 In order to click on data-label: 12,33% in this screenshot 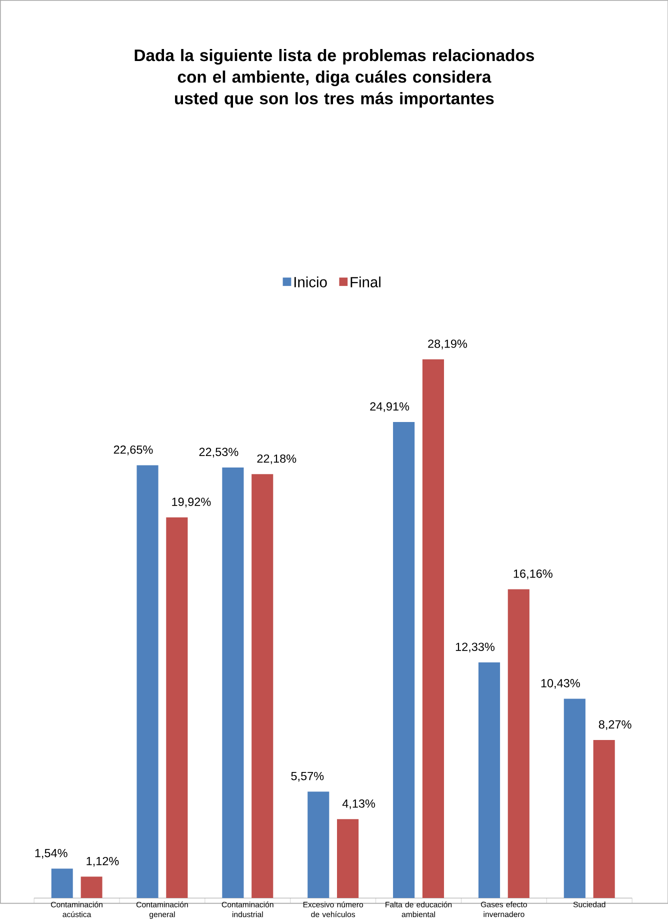, I will do `click(475, 647)`.